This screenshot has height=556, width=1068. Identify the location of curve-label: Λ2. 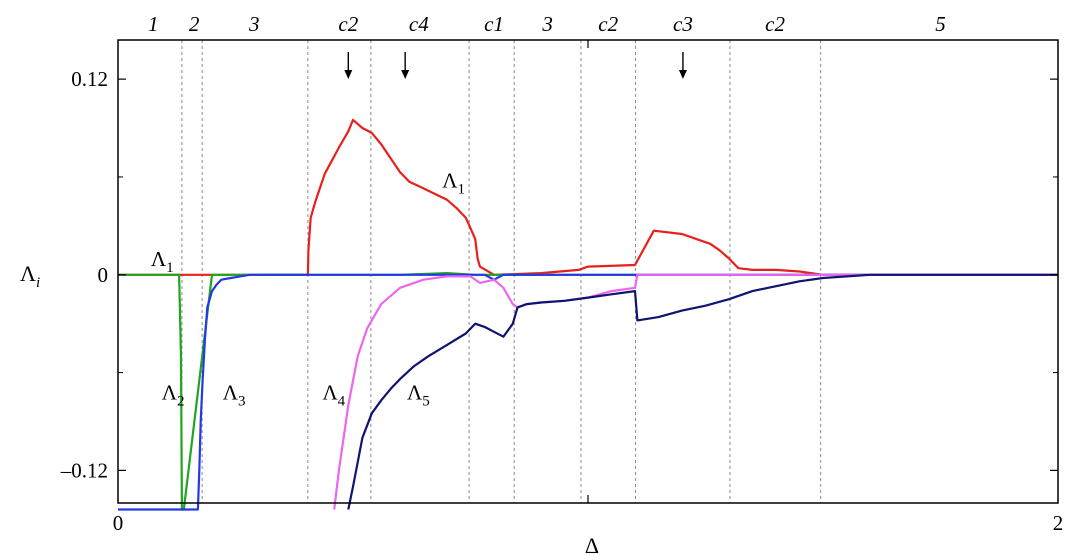
(173, 394).